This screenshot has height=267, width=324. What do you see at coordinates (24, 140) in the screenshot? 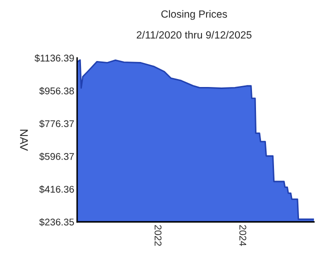
I see `y-axis-title: NAV` at bounding box center [24, 140].